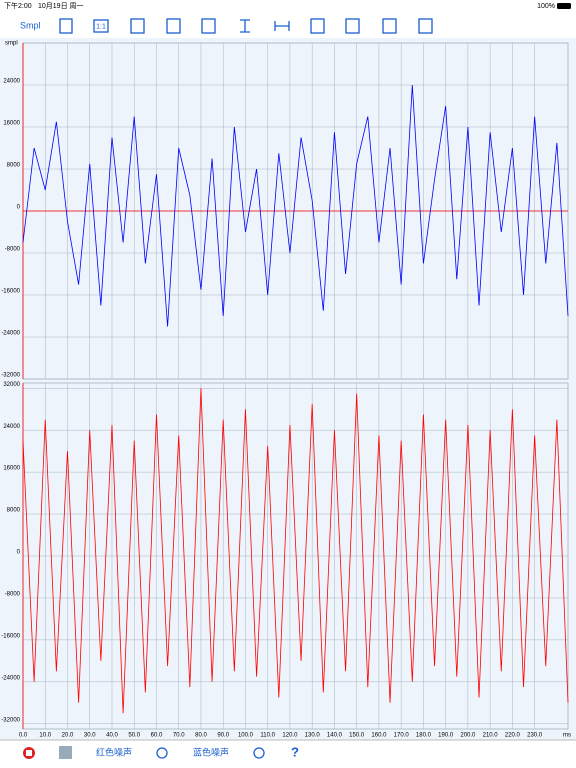 The height and width of the screenshot is (768, 576). What do you see at coordinates (491, 736) in the screenshot?
I see `x-tick-label: 210.0` at bounding box center [491, 736].